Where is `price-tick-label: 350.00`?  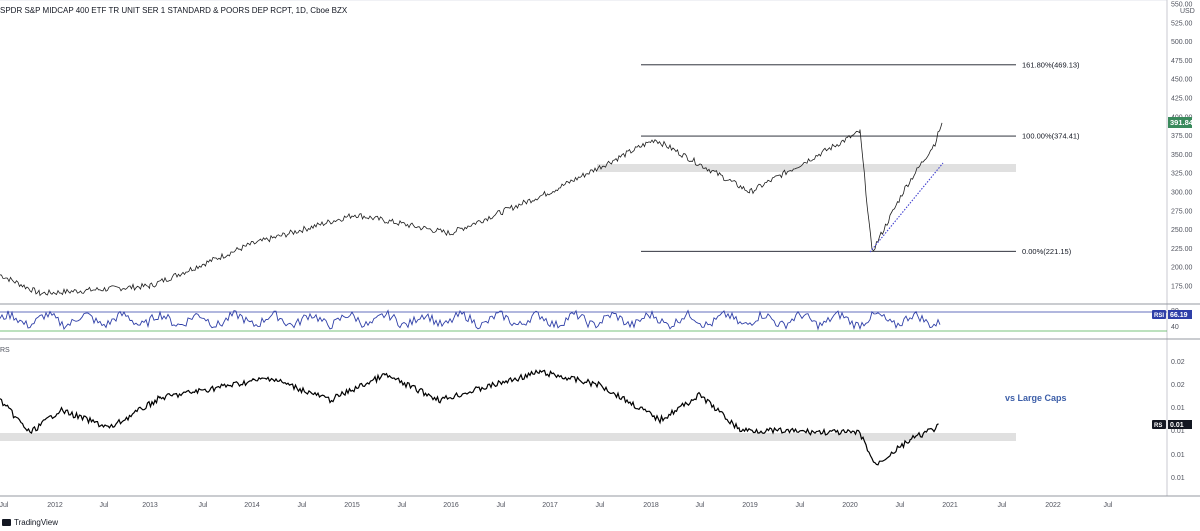
price-tick-label: 350.00 is located at coordinates (1182, 155).